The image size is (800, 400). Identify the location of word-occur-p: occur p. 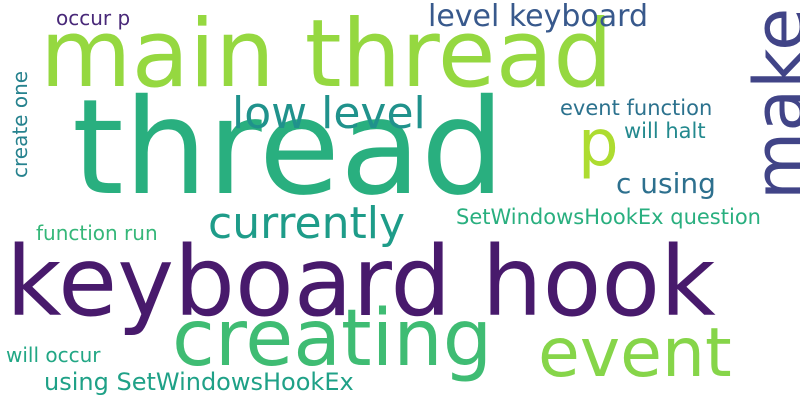
(93, 18).